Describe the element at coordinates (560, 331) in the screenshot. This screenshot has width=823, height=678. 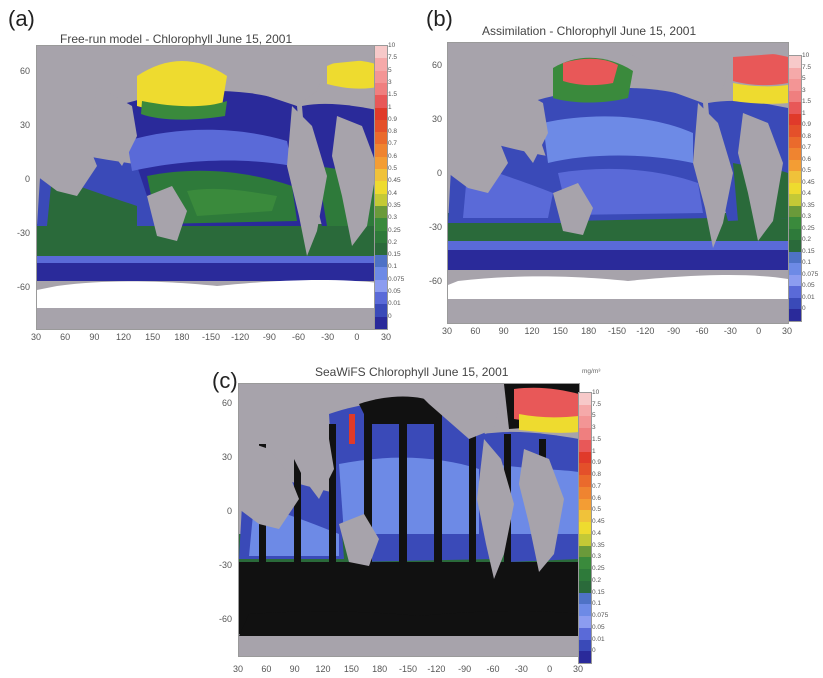
I see `x-tick: 150` at that location.